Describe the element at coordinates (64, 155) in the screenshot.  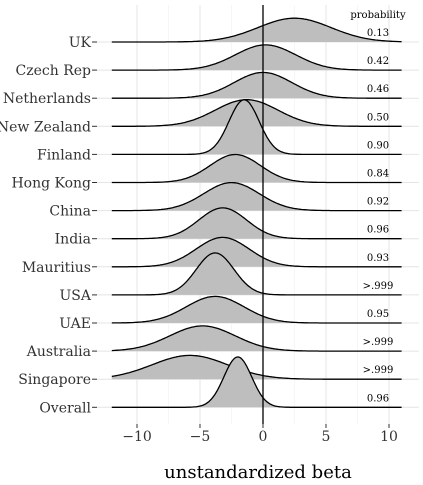
I see `category-label: Finland` at that location.